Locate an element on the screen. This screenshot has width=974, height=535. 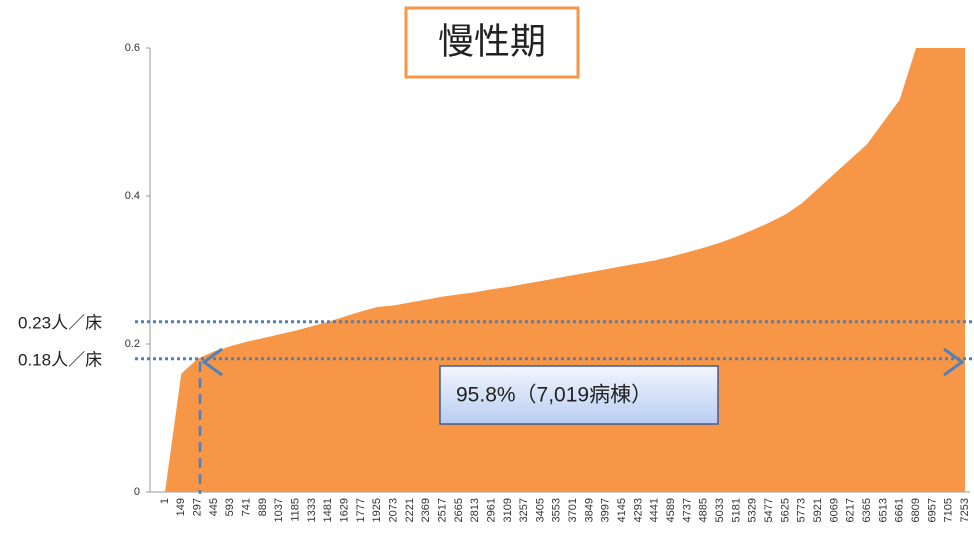
x-tick-label: 5329 is located at coordinates (753, 510).